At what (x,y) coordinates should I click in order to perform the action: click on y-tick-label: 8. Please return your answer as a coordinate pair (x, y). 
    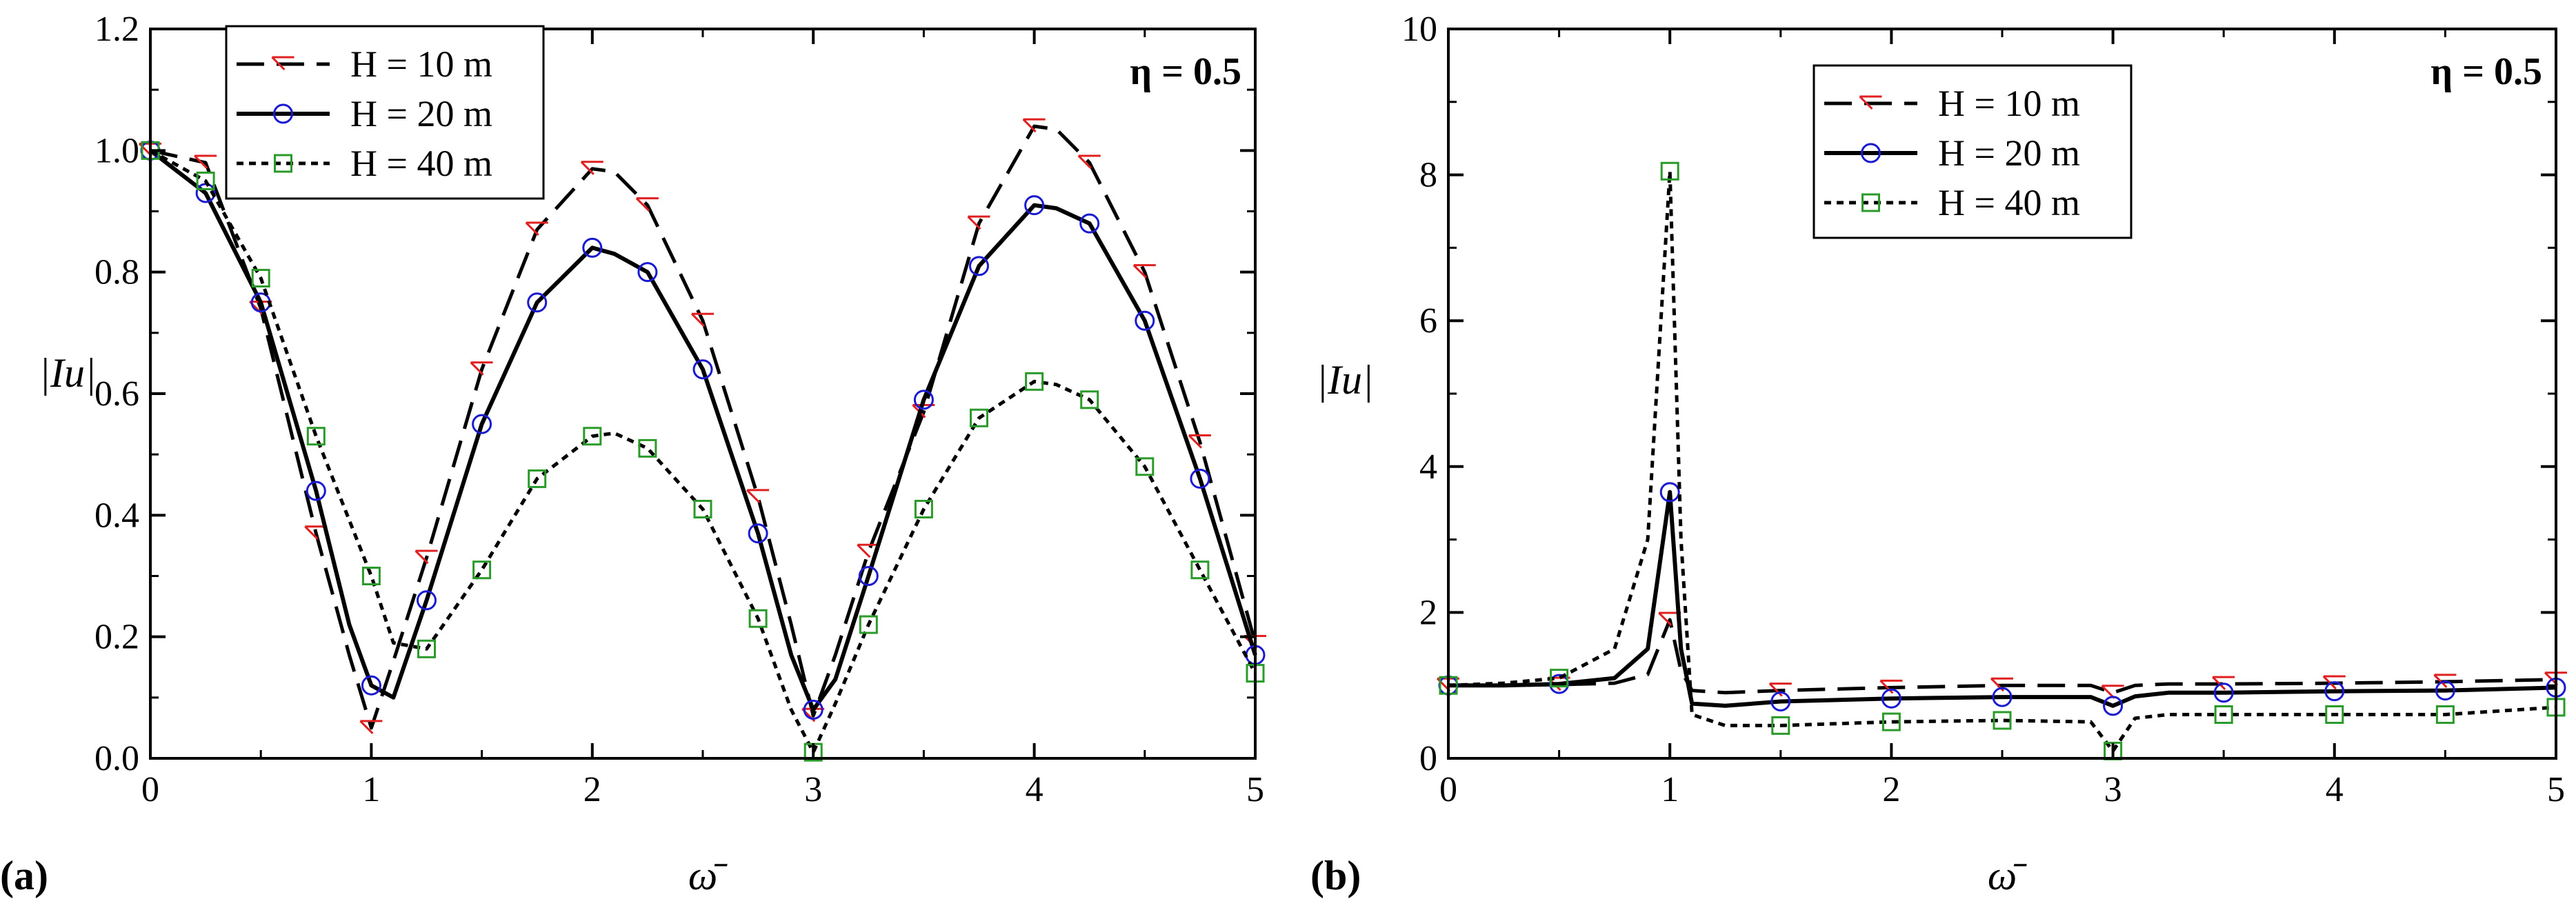
    Looking at the image, I should click on (1428, 175).